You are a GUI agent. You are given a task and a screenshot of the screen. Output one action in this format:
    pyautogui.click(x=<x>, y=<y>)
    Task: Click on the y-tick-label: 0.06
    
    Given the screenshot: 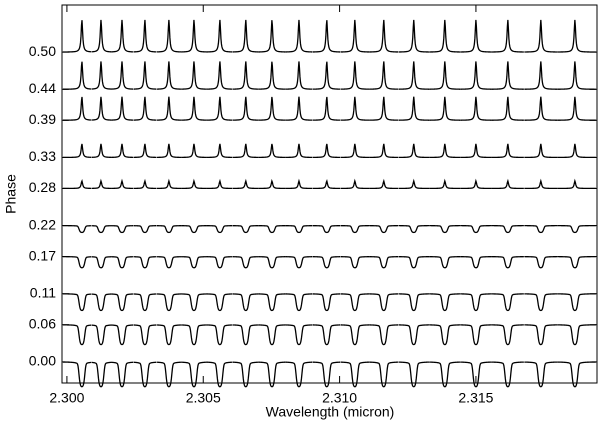 What is the action you would take?
    pyautogui.click(x=42, y=323)
    